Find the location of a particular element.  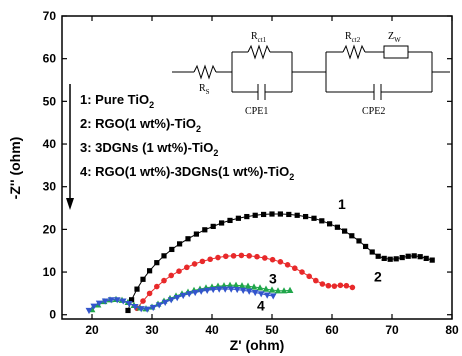

y-tick-label: 10 is located at coordinates (50, 272).